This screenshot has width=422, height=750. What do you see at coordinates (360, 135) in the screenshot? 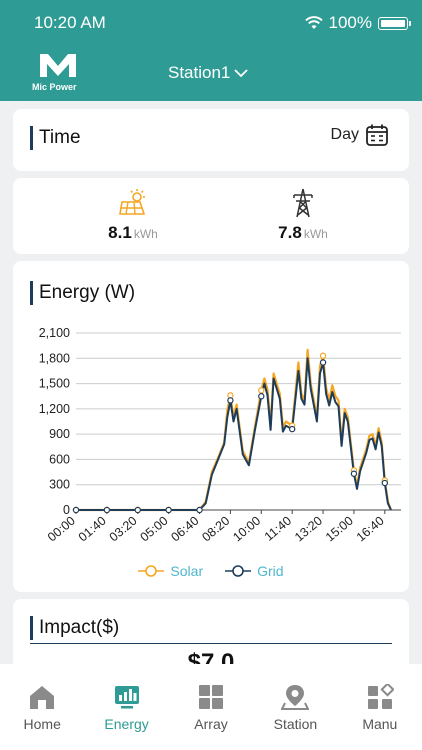
I see `period-selector: Day` at bounding box center [360, 135].